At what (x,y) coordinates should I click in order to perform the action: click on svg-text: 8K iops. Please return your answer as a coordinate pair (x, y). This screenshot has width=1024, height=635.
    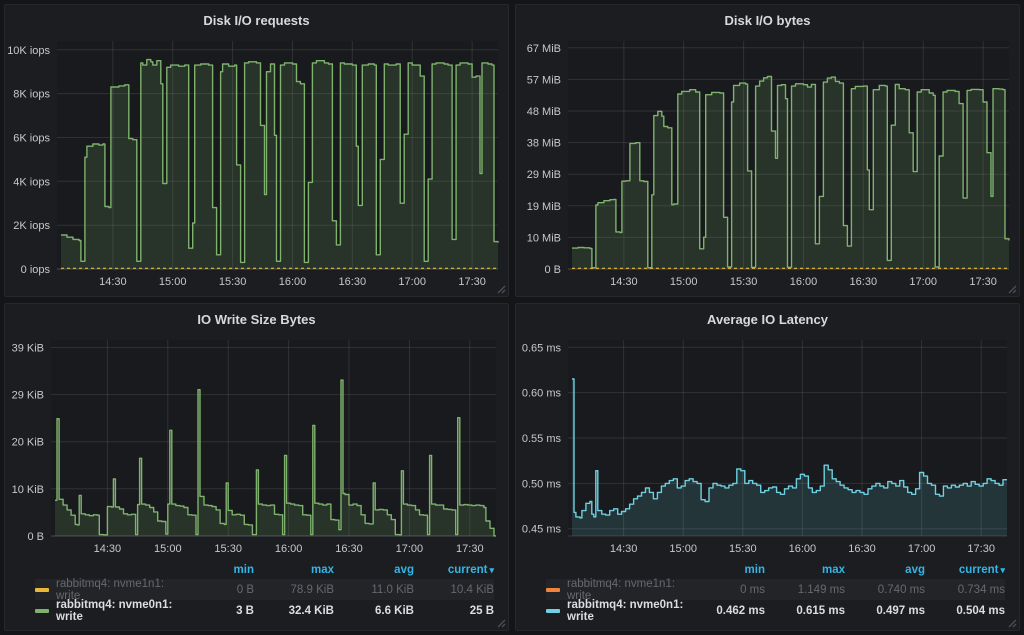
    Looking at the image, I should click on (31, 95).